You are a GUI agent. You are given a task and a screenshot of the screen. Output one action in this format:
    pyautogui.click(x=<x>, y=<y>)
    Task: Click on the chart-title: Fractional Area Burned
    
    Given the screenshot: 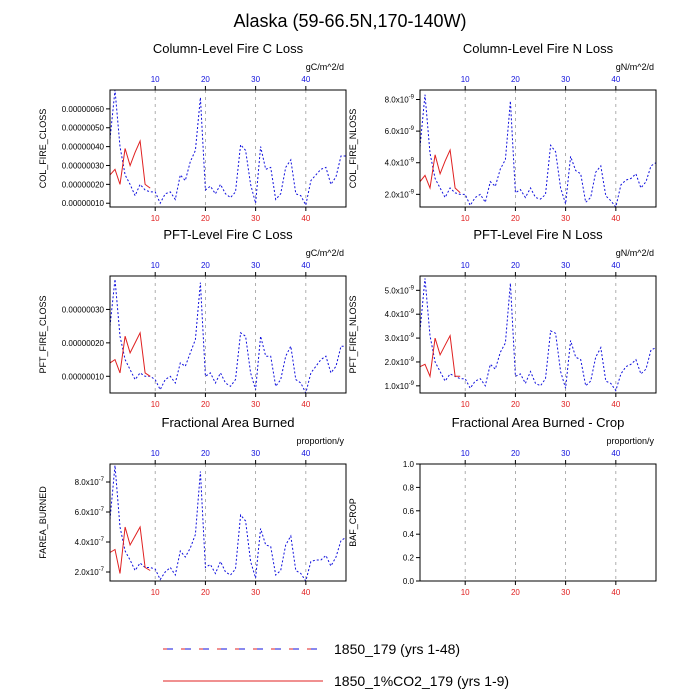 What is the action you would take?
    pyautogui.click(x=228, y=422)
    